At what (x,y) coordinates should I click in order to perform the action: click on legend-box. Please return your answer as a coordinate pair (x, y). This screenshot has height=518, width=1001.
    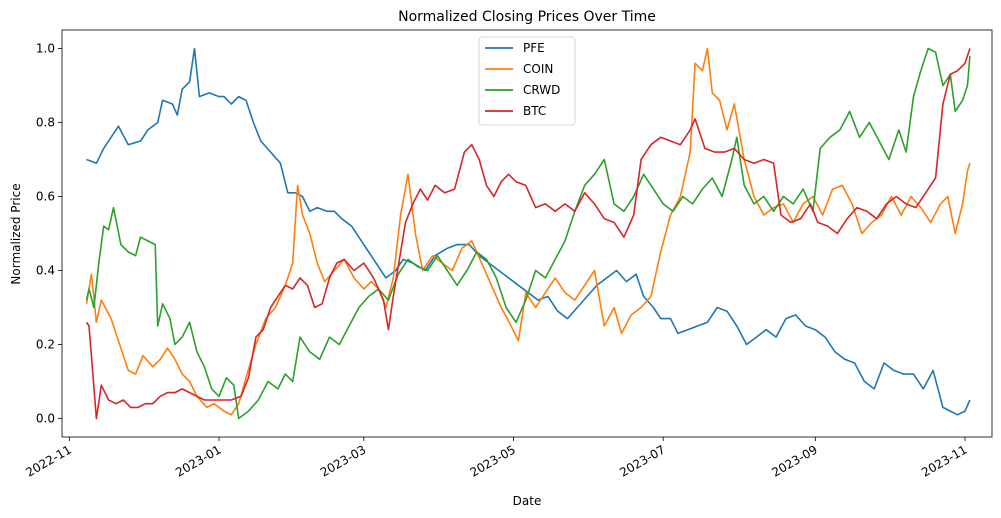
    Looking at the image, I should click on (527, 81).